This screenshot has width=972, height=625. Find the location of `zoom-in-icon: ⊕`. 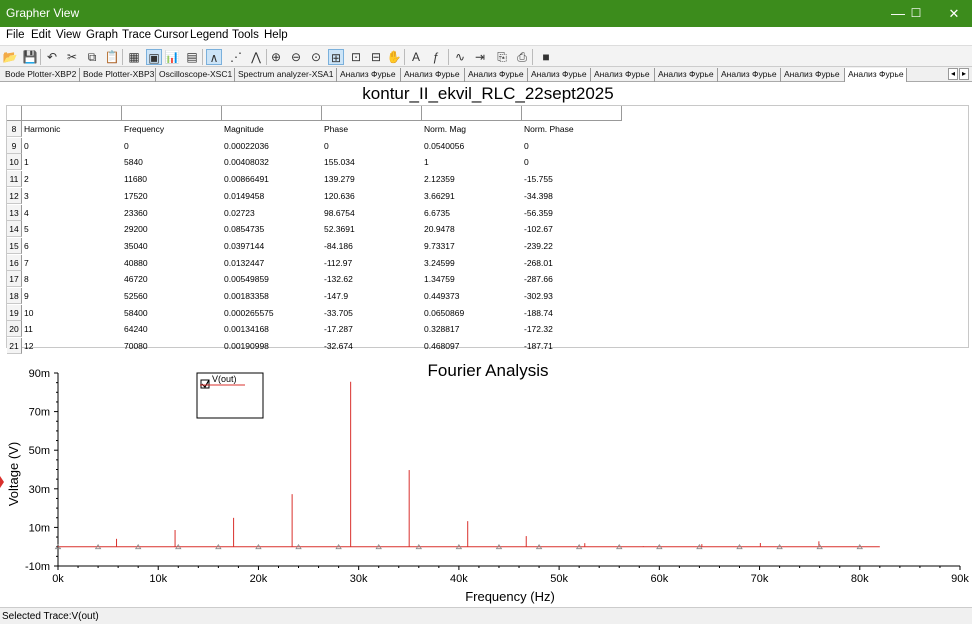

zoom-in-icon: ⊕ is located at coordinates (276, 57).